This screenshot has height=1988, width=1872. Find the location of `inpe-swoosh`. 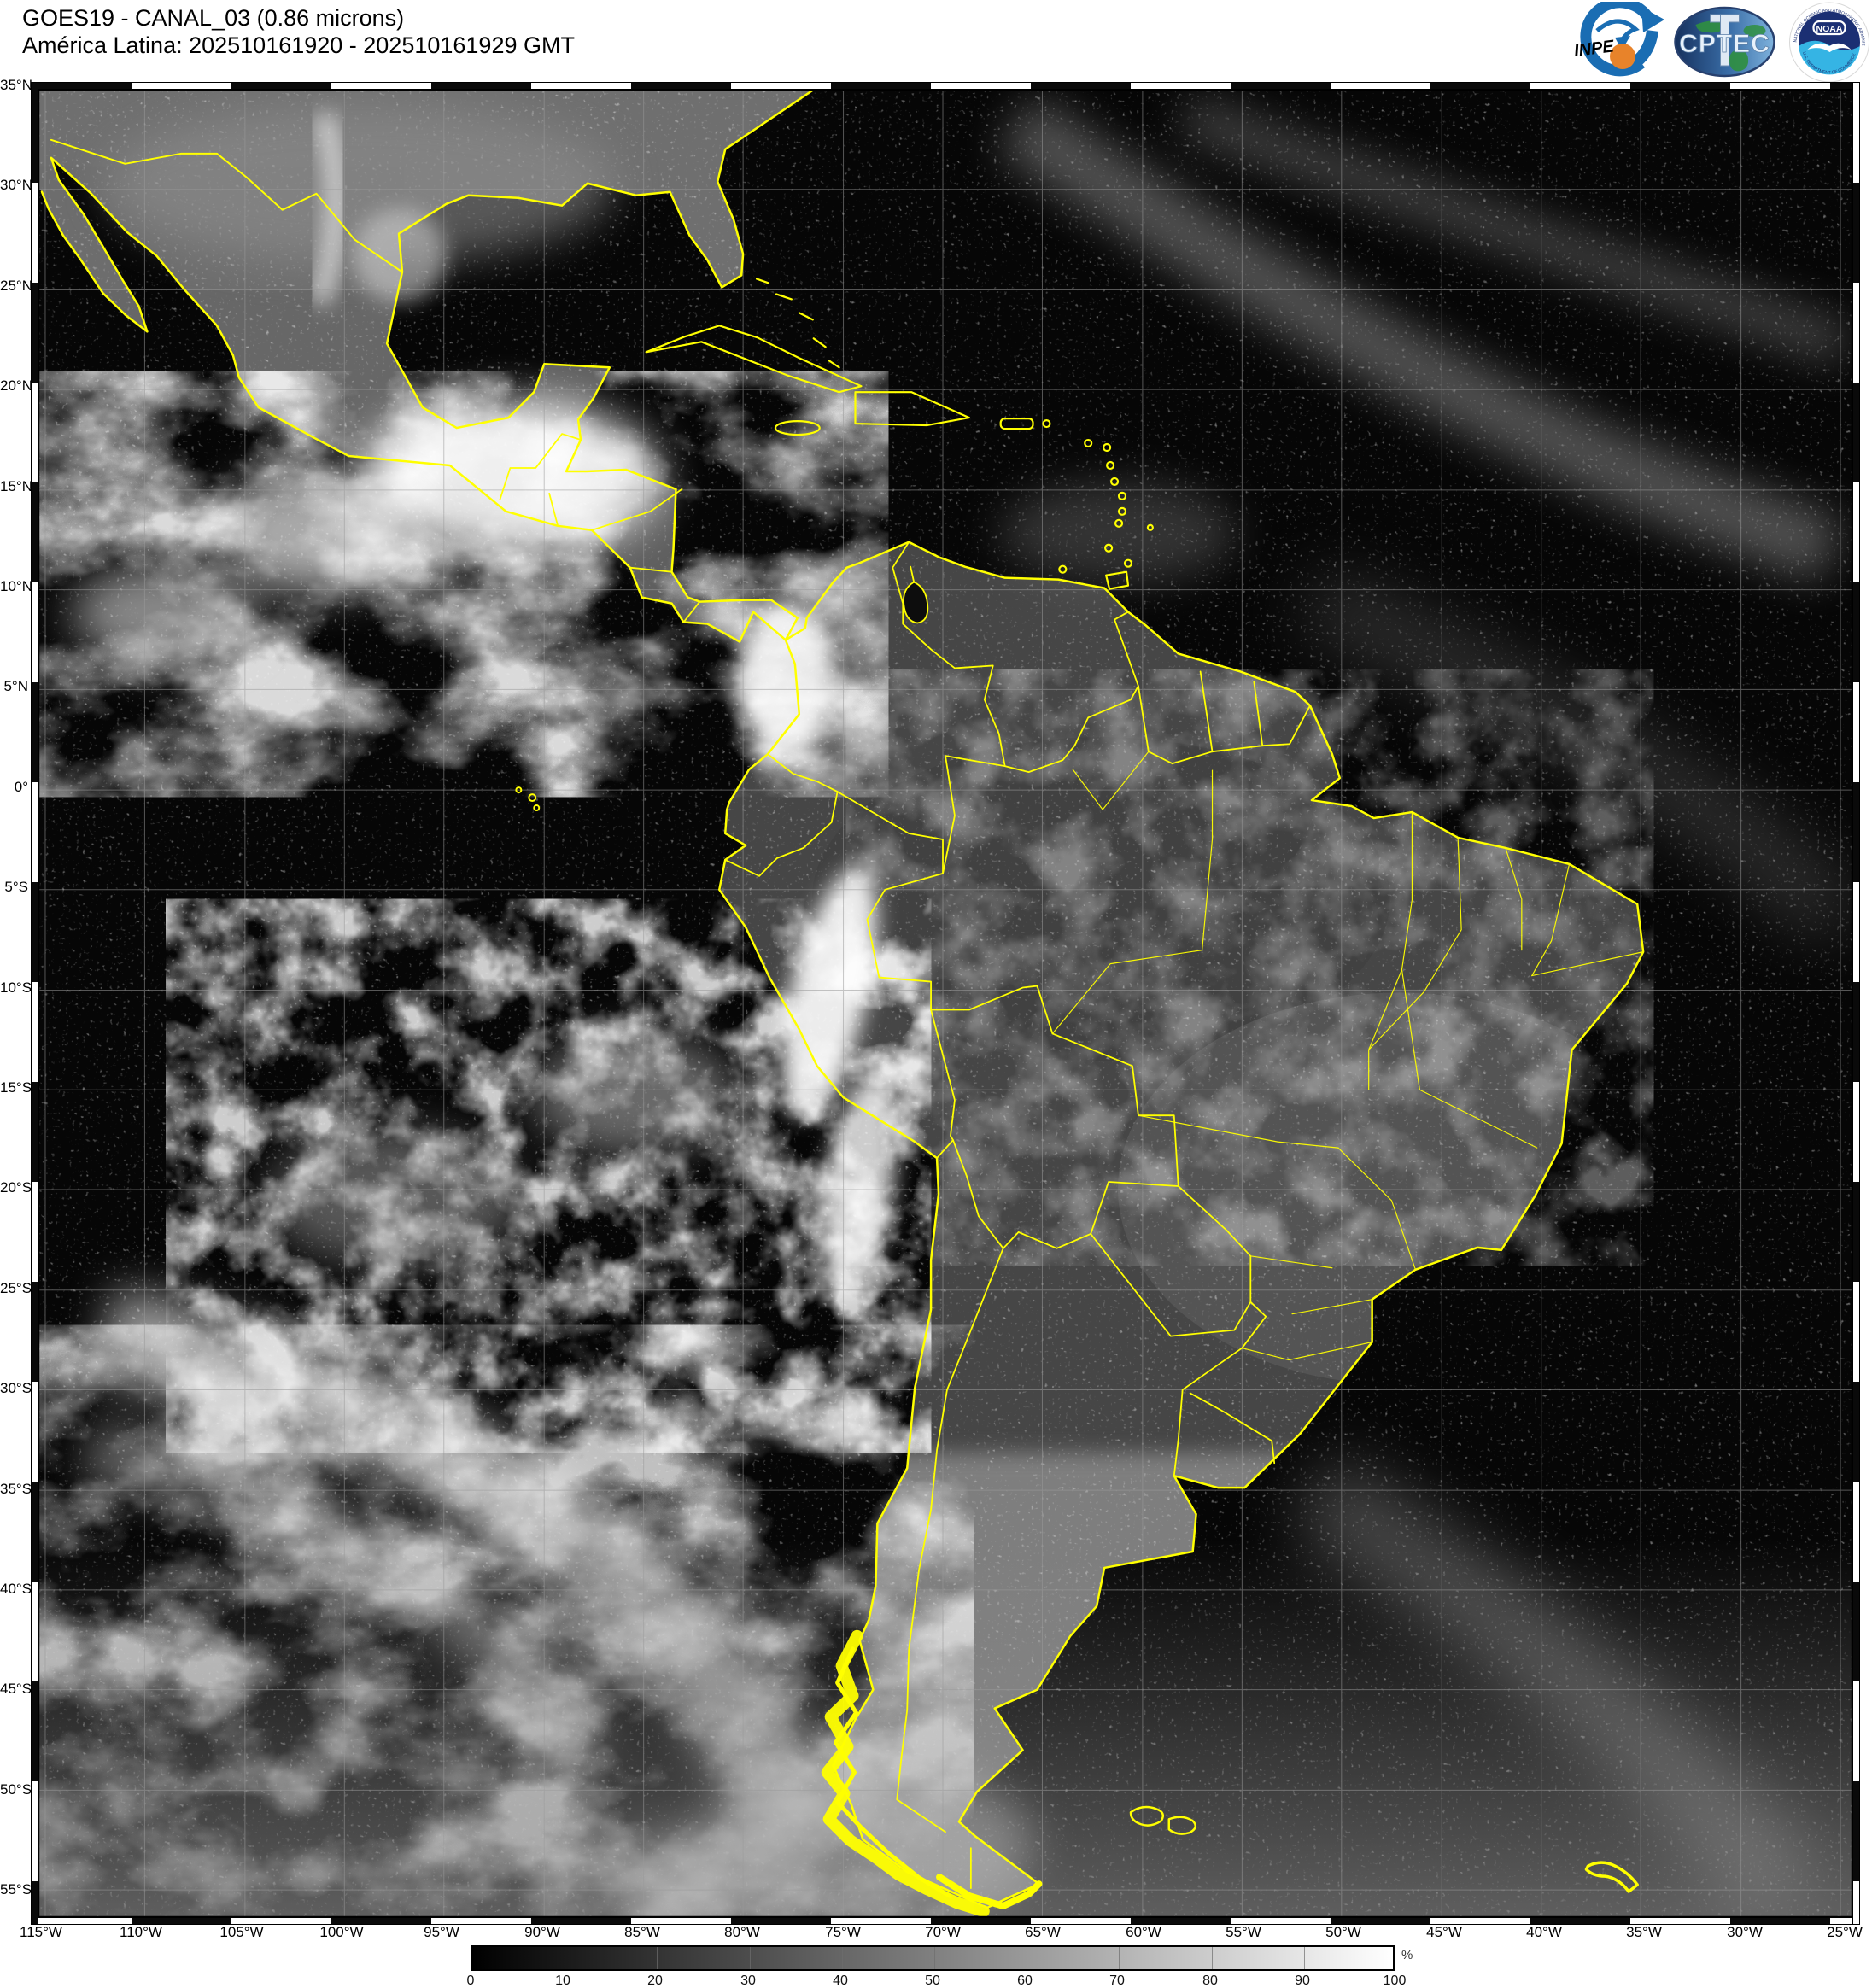

inpe-swoosh is located at coordinates (1617, 39).